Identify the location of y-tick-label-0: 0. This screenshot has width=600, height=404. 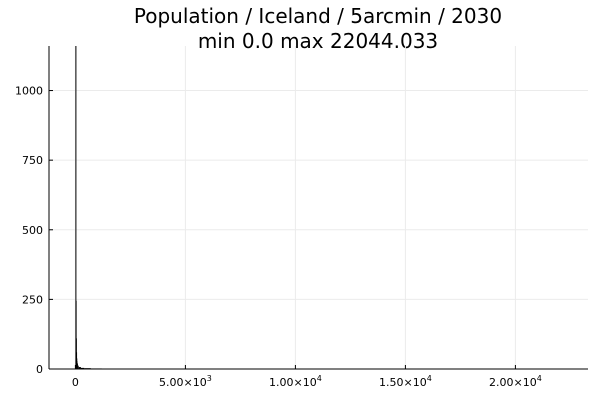
(39, 369).